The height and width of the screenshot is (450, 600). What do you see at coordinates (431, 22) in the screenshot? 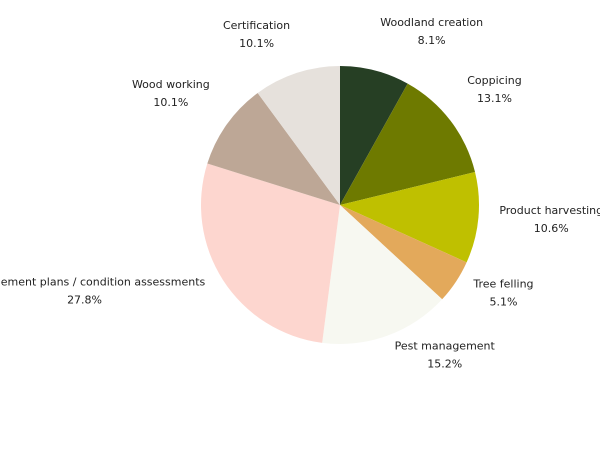
I see `slice-label: Woodland creation` at bounding box center [431, 22].